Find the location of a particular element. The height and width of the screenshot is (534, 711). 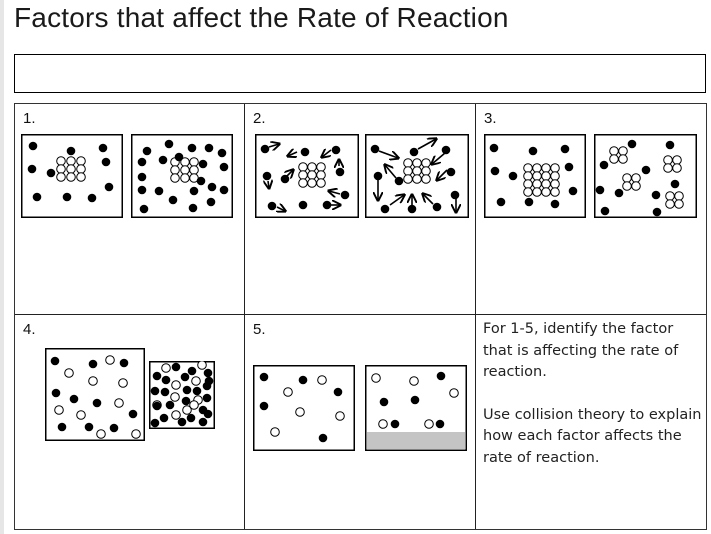

page-title: Factors that affect the Rate of Reaction is located at coordinates (261, 17).